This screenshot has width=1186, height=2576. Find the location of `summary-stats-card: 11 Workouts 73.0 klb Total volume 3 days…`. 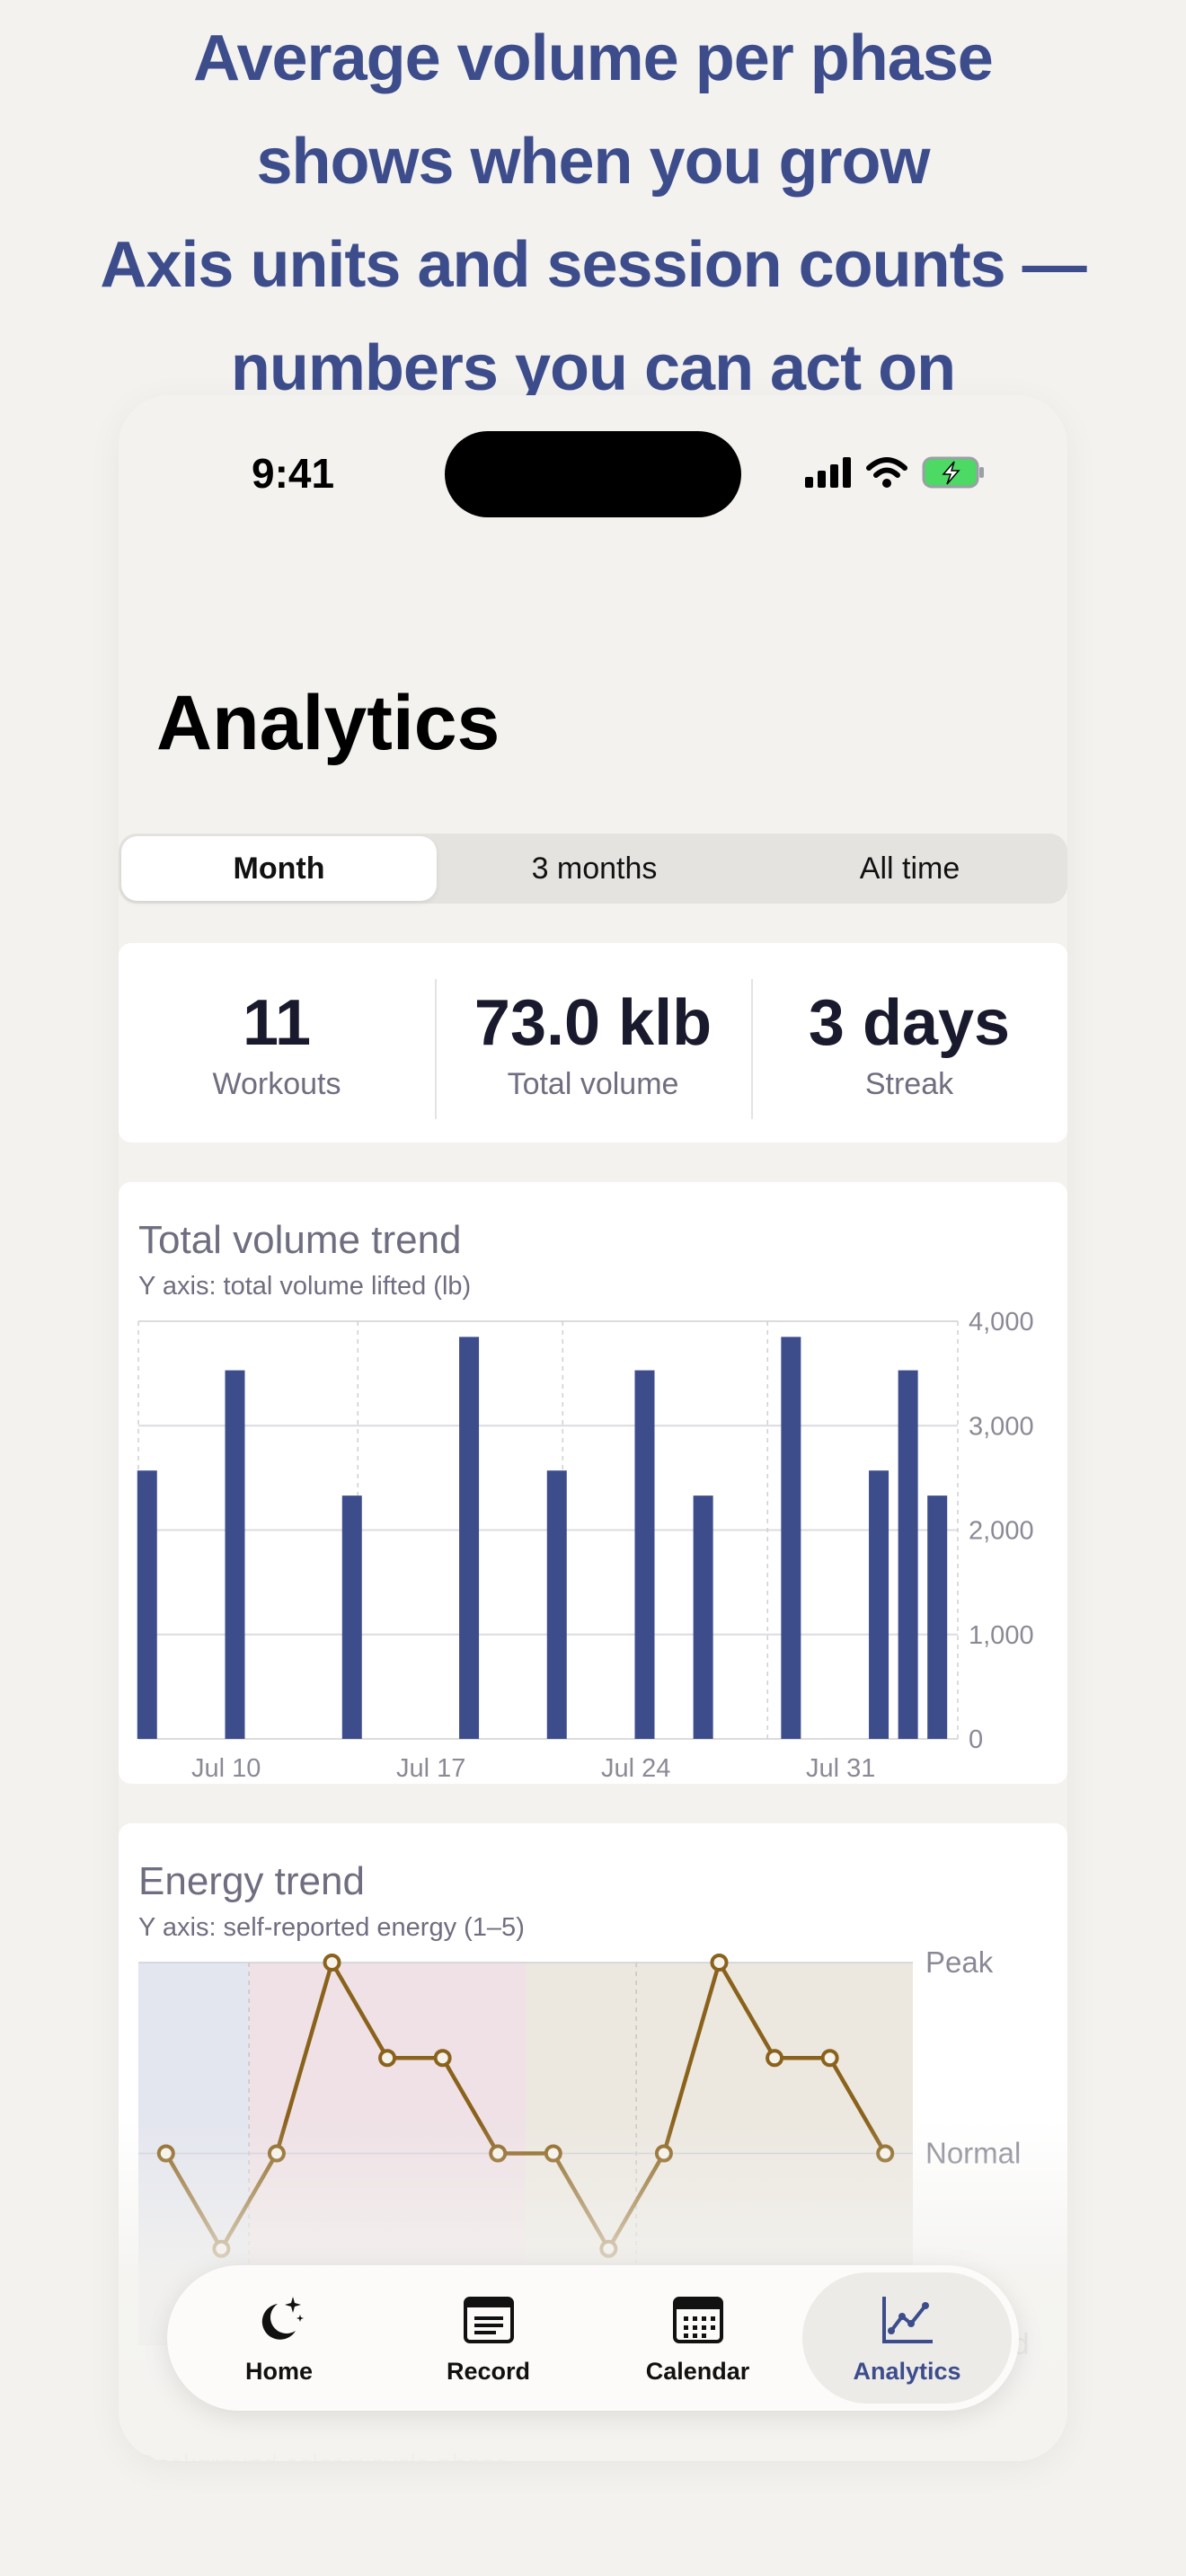

summary-stats-card: 11 Workouts 73.0 klb Total volume 3 days… is located at coordinates (593, 1042).